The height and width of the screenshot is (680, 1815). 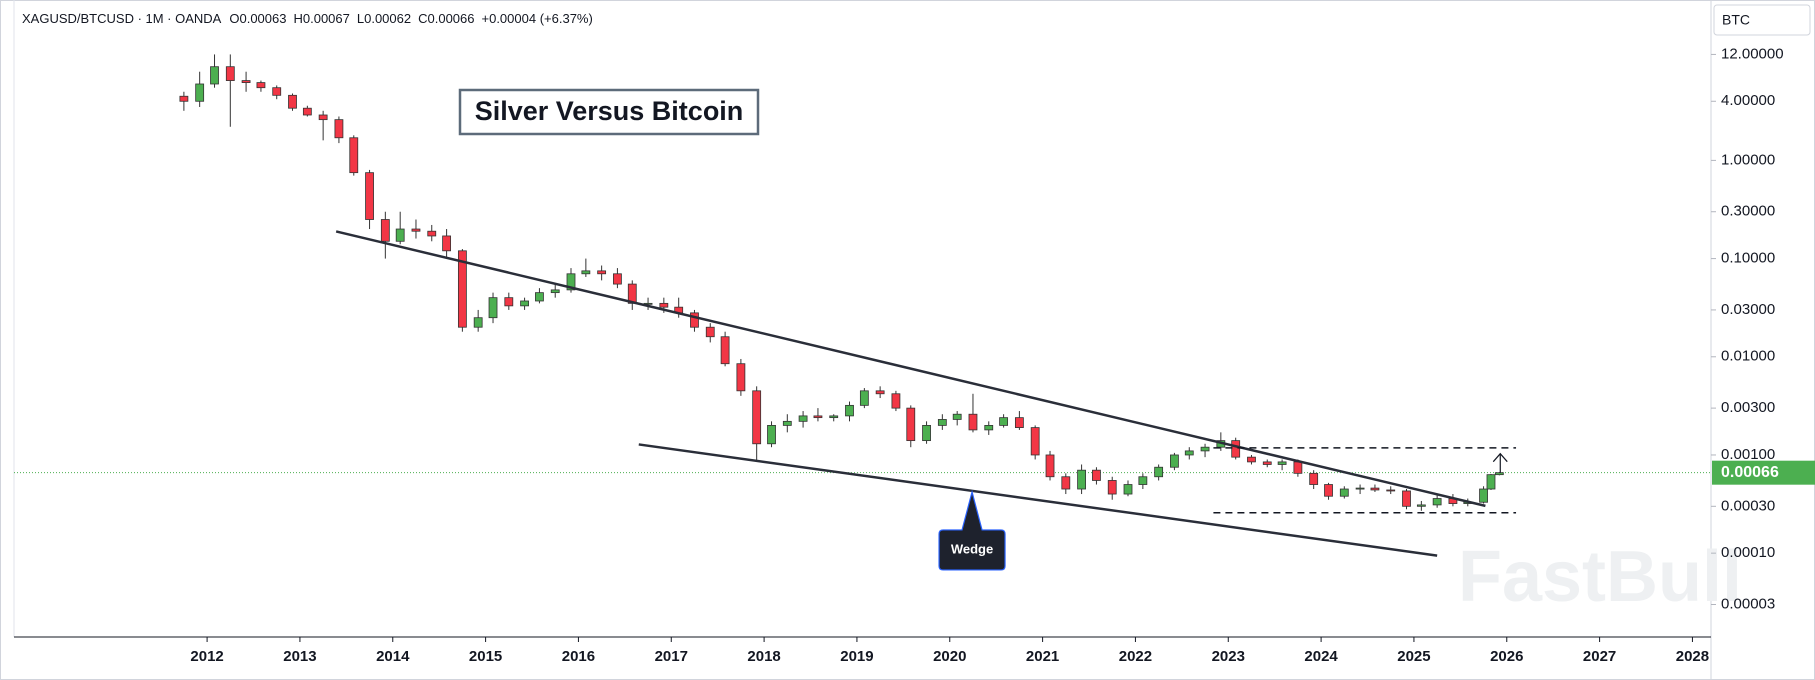 What do you see at coordinates (1599, 656) in the screenshot?
I see `x-tick-label: 2027` at bounding box center [1599, 656].